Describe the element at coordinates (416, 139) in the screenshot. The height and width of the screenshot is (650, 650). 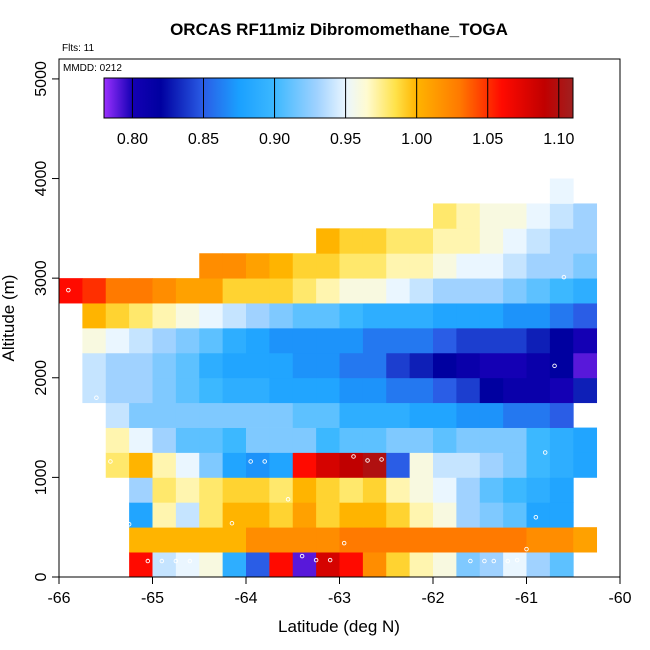
I see `colorbar-tick-label: 1.00` at that location.